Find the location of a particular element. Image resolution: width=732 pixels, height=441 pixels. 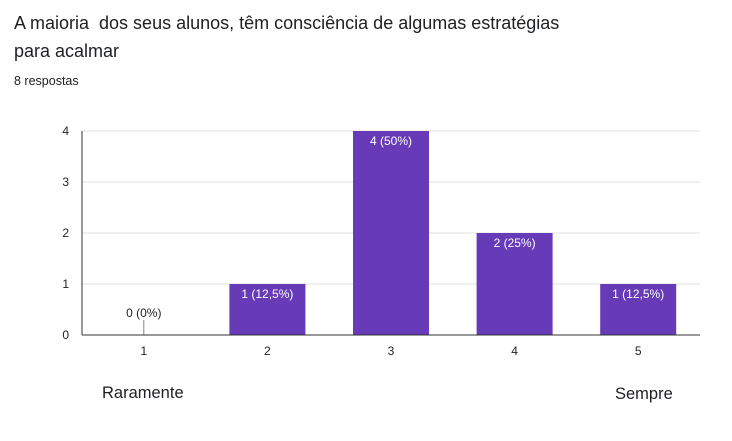

y-tick-label: 3 is located at coordinates (65, 182).